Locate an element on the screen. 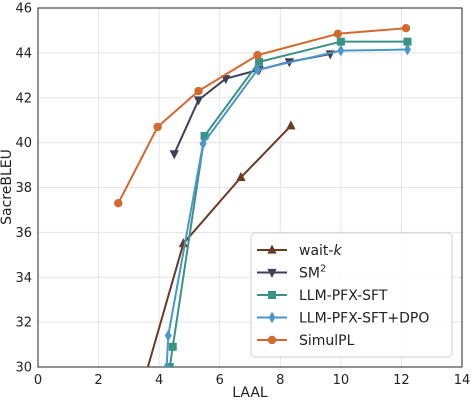  x-tick-label: 10 is located at coordinates (341, 380).